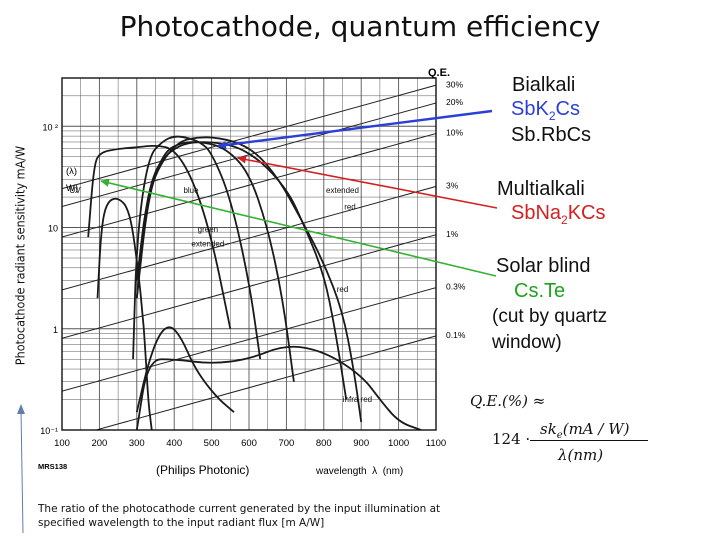 The image size is (720, 540). I want to click on x-tick-labels: 100 200 300 400 500 600 700 800 900 1000 1100, so click(250, 443).